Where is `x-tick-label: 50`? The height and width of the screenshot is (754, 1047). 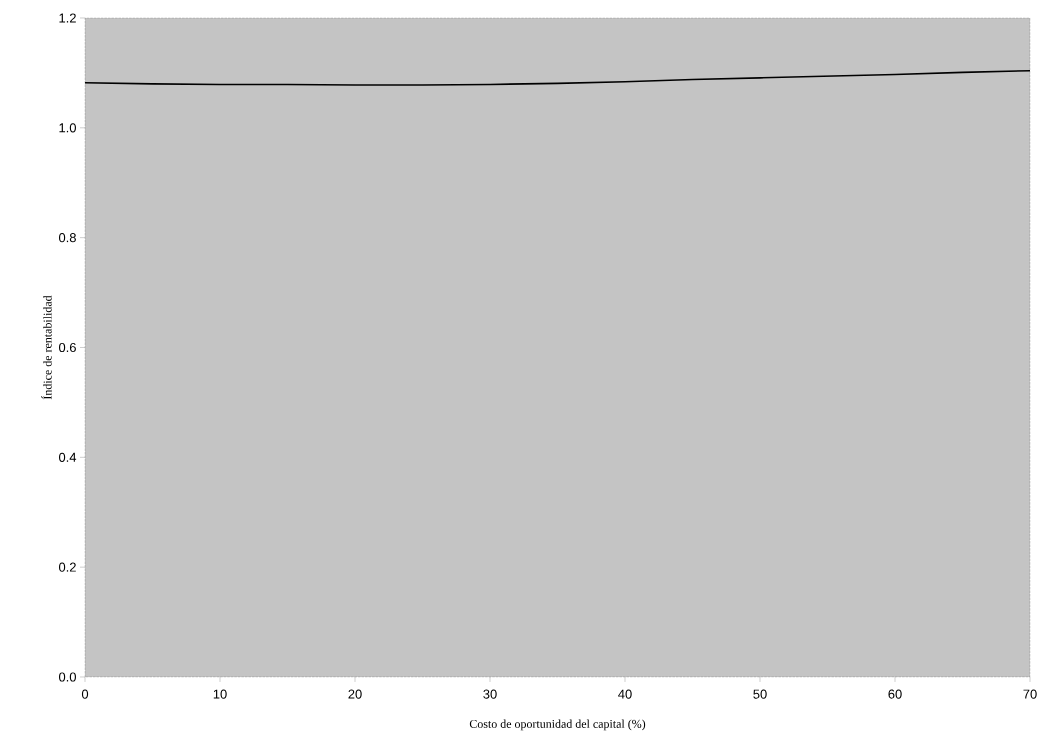
x-tick-label: 50 is located at coordinates (760, 694).